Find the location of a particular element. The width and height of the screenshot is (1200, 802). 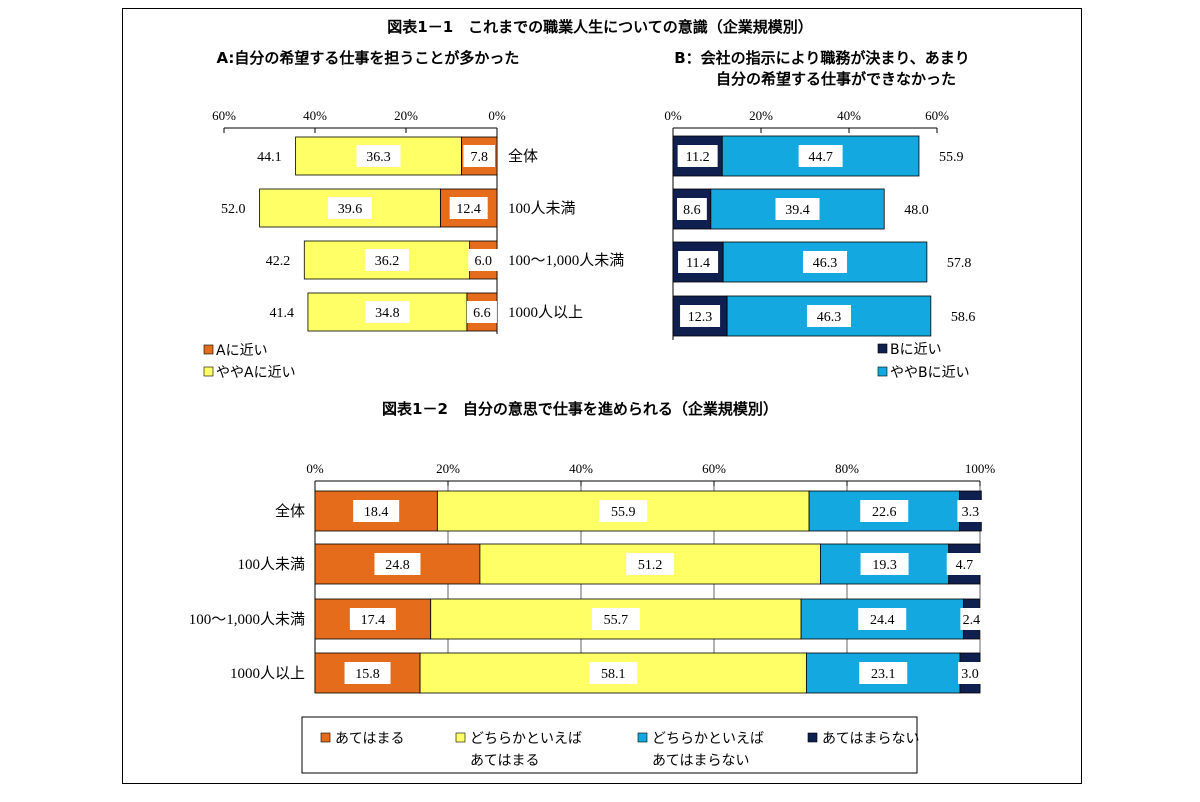

chart-a-value-somewhat-a: 34.8 is located at coordinates (387, 313).